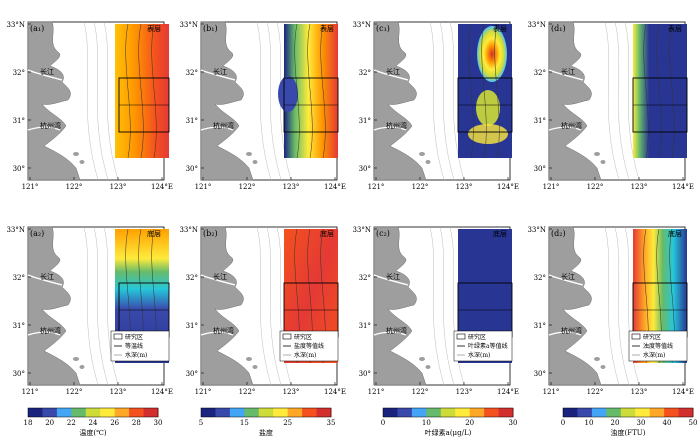 This screenshot has width=700, height=443. Describe the element at coordinates (210, 233) in the screenshot. I see `panel-label: (b₂)` at that location.